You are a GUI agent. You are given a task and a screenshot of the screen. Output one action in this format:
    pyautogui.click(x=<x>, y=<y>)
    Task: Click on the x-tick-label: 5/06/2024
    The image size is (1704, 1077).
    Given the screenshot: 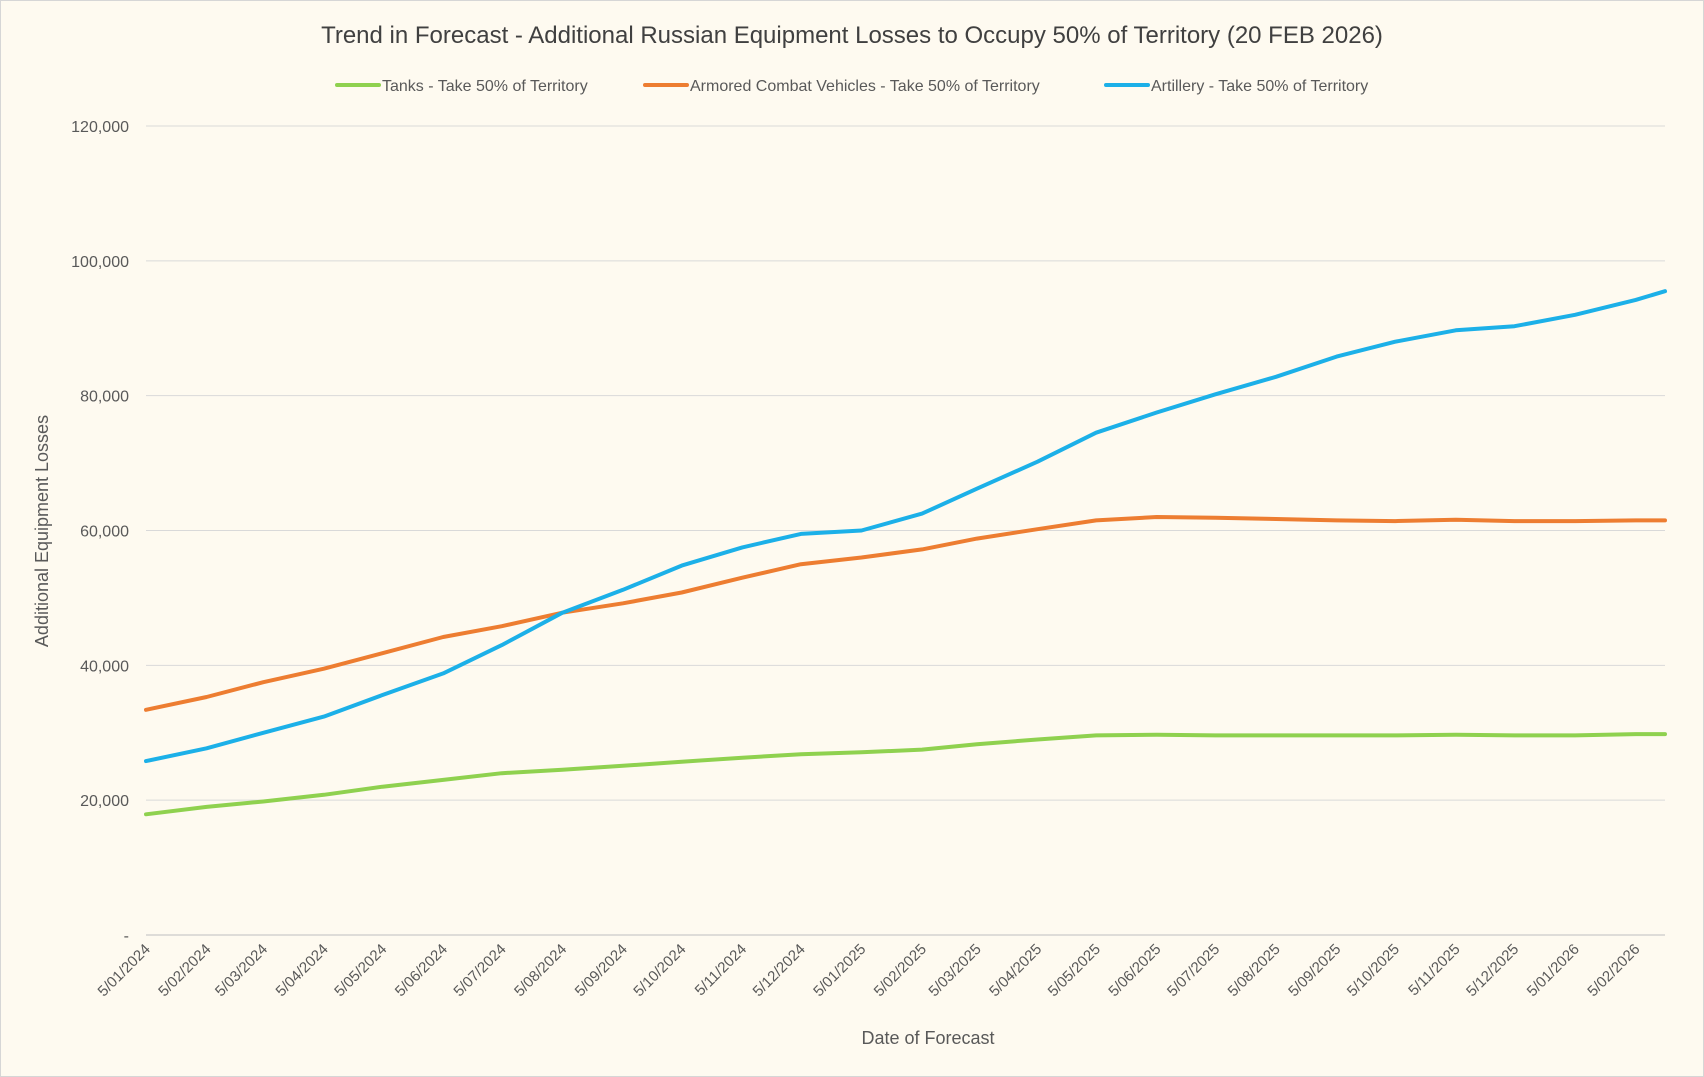 What is the action you would take?
    pyautogui.click(x=421, y=970)
    